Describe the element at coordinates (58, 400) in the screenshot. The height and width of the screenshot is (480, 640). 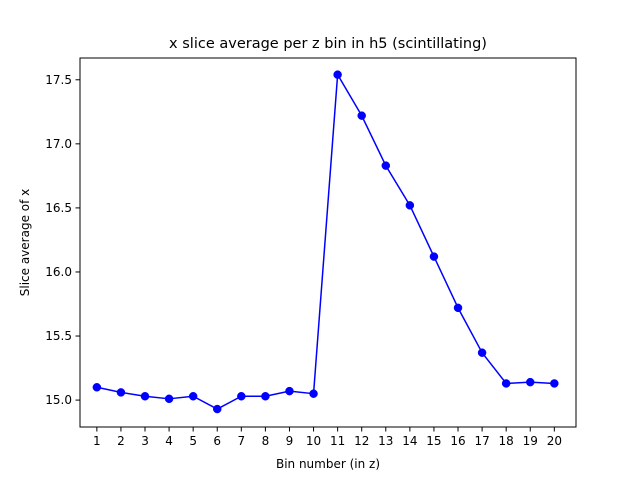
I see `y-tick-label: 15.0` at that location.